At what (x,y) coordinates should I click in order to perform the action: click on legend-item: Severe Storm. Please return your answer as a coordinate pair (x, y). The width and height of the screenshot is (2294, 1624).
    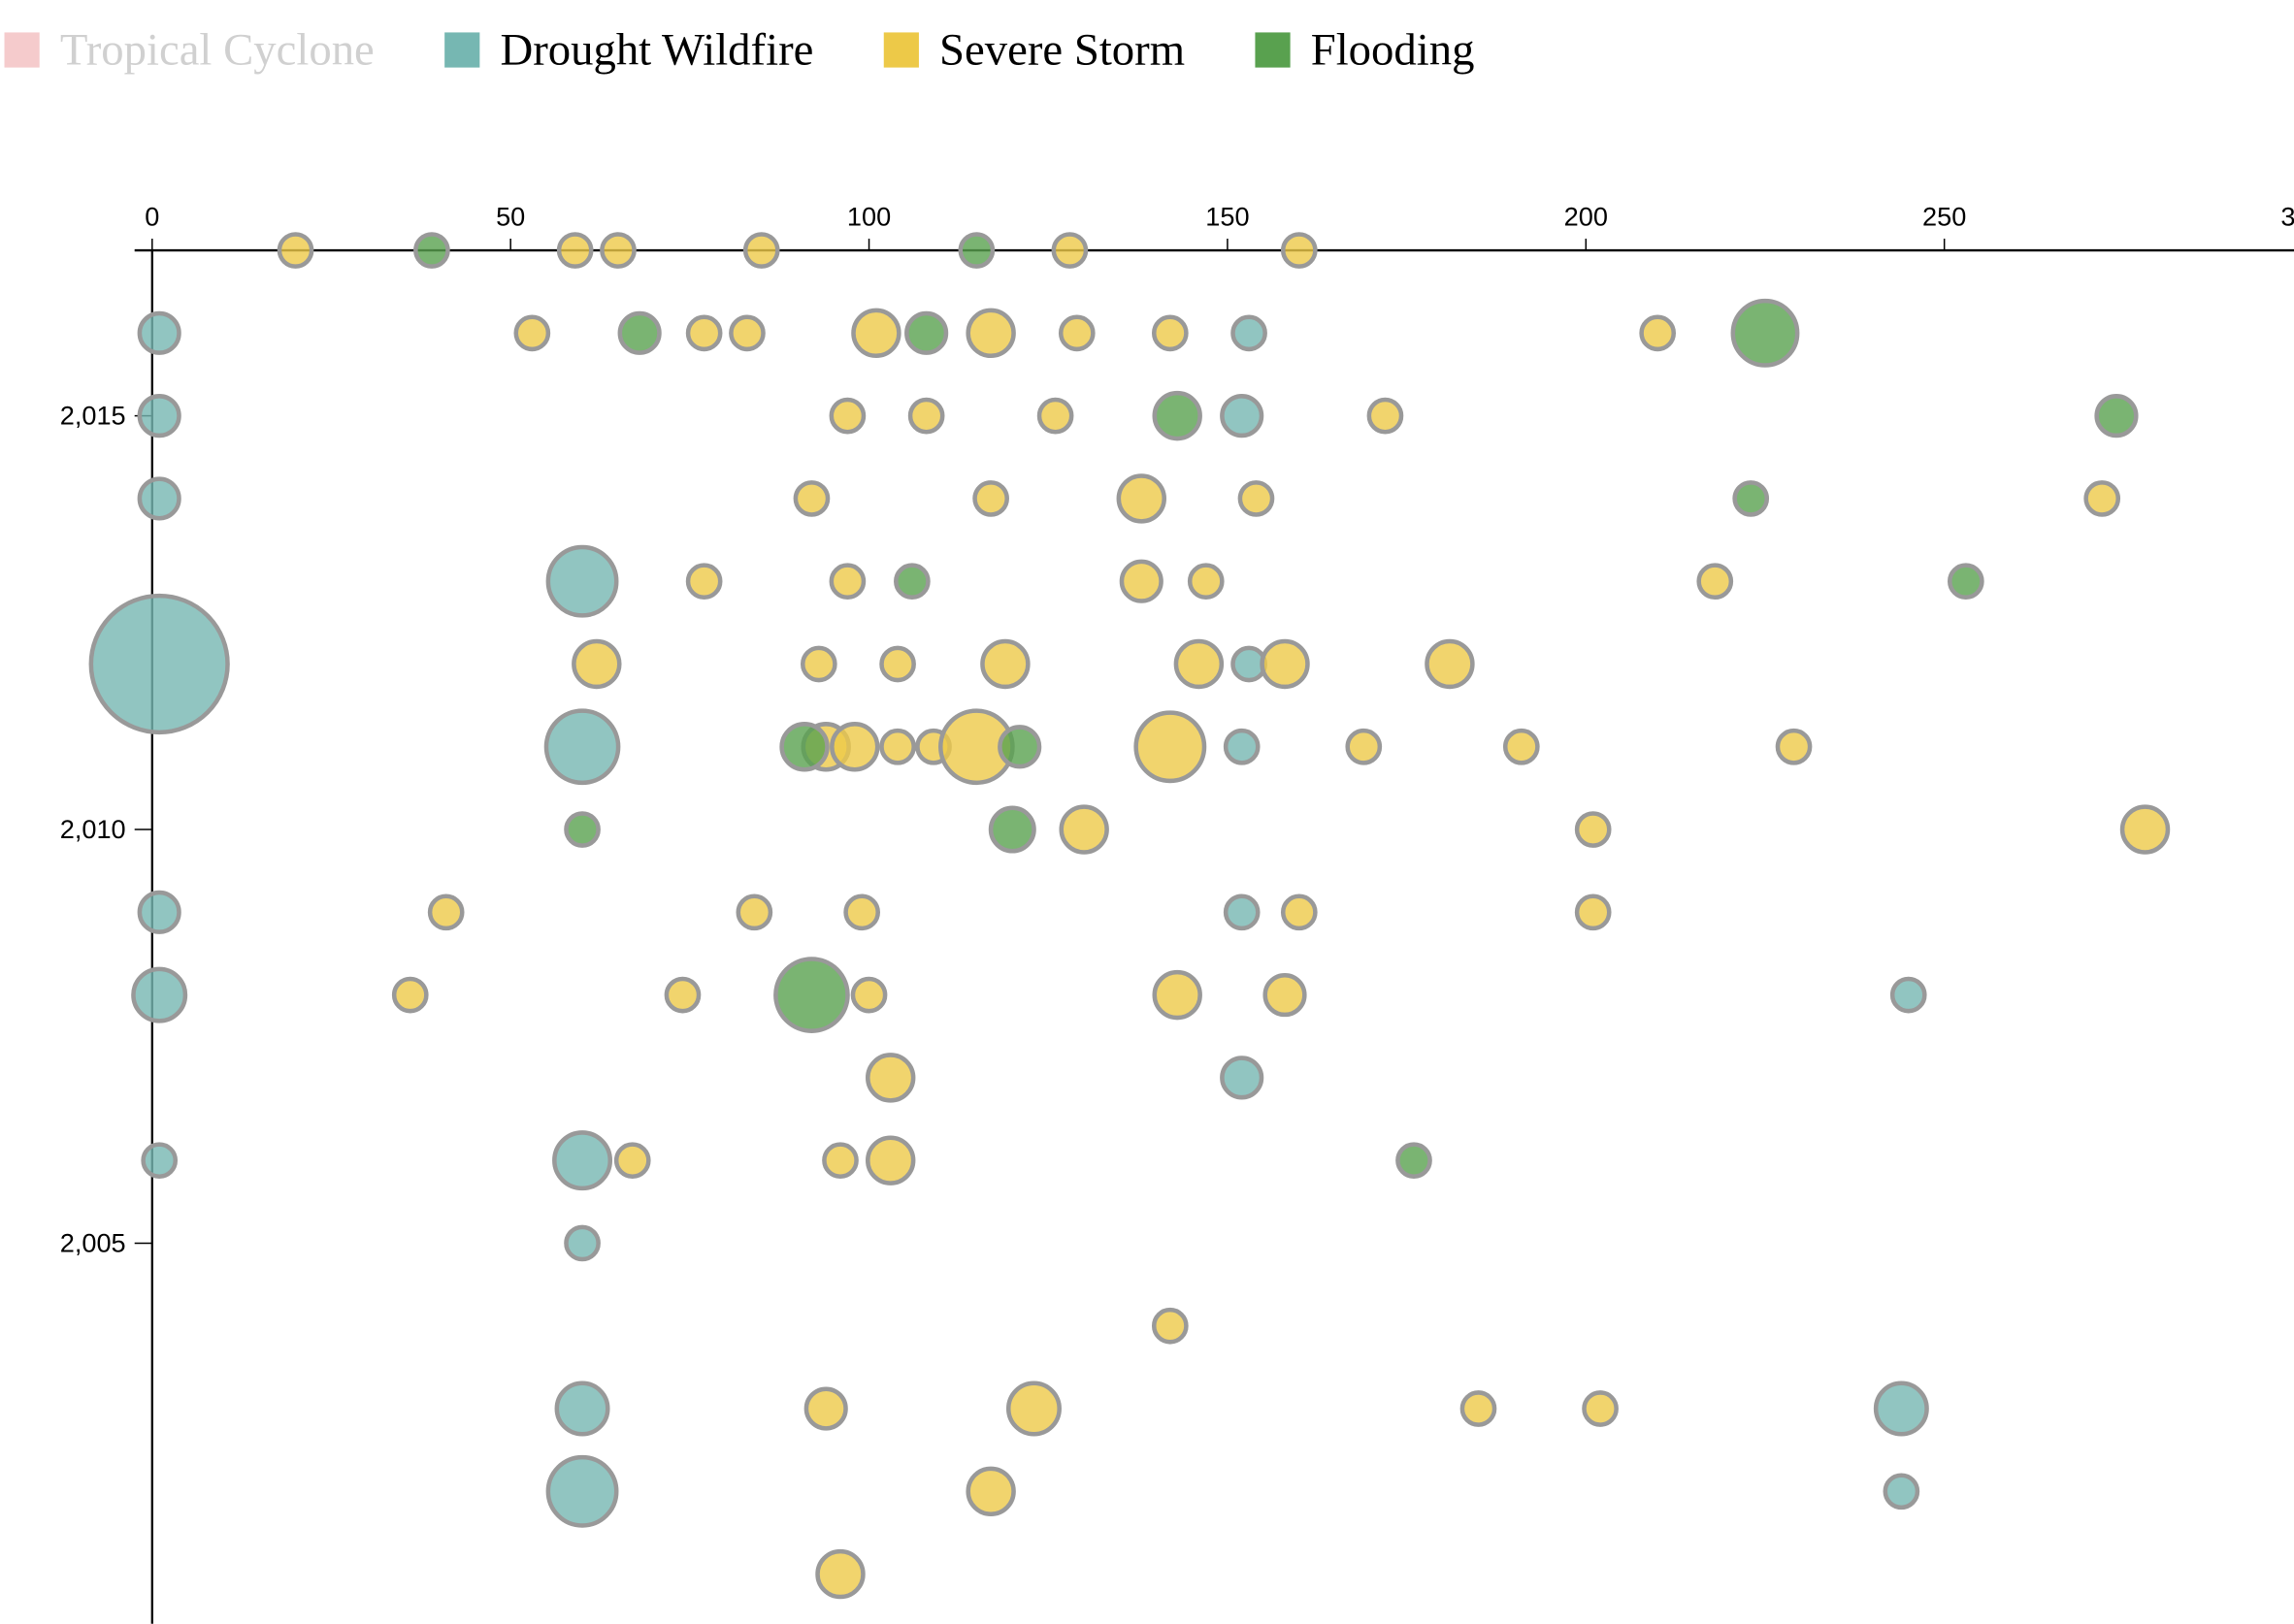
    Looking at the image, I should click on (1034, 50).